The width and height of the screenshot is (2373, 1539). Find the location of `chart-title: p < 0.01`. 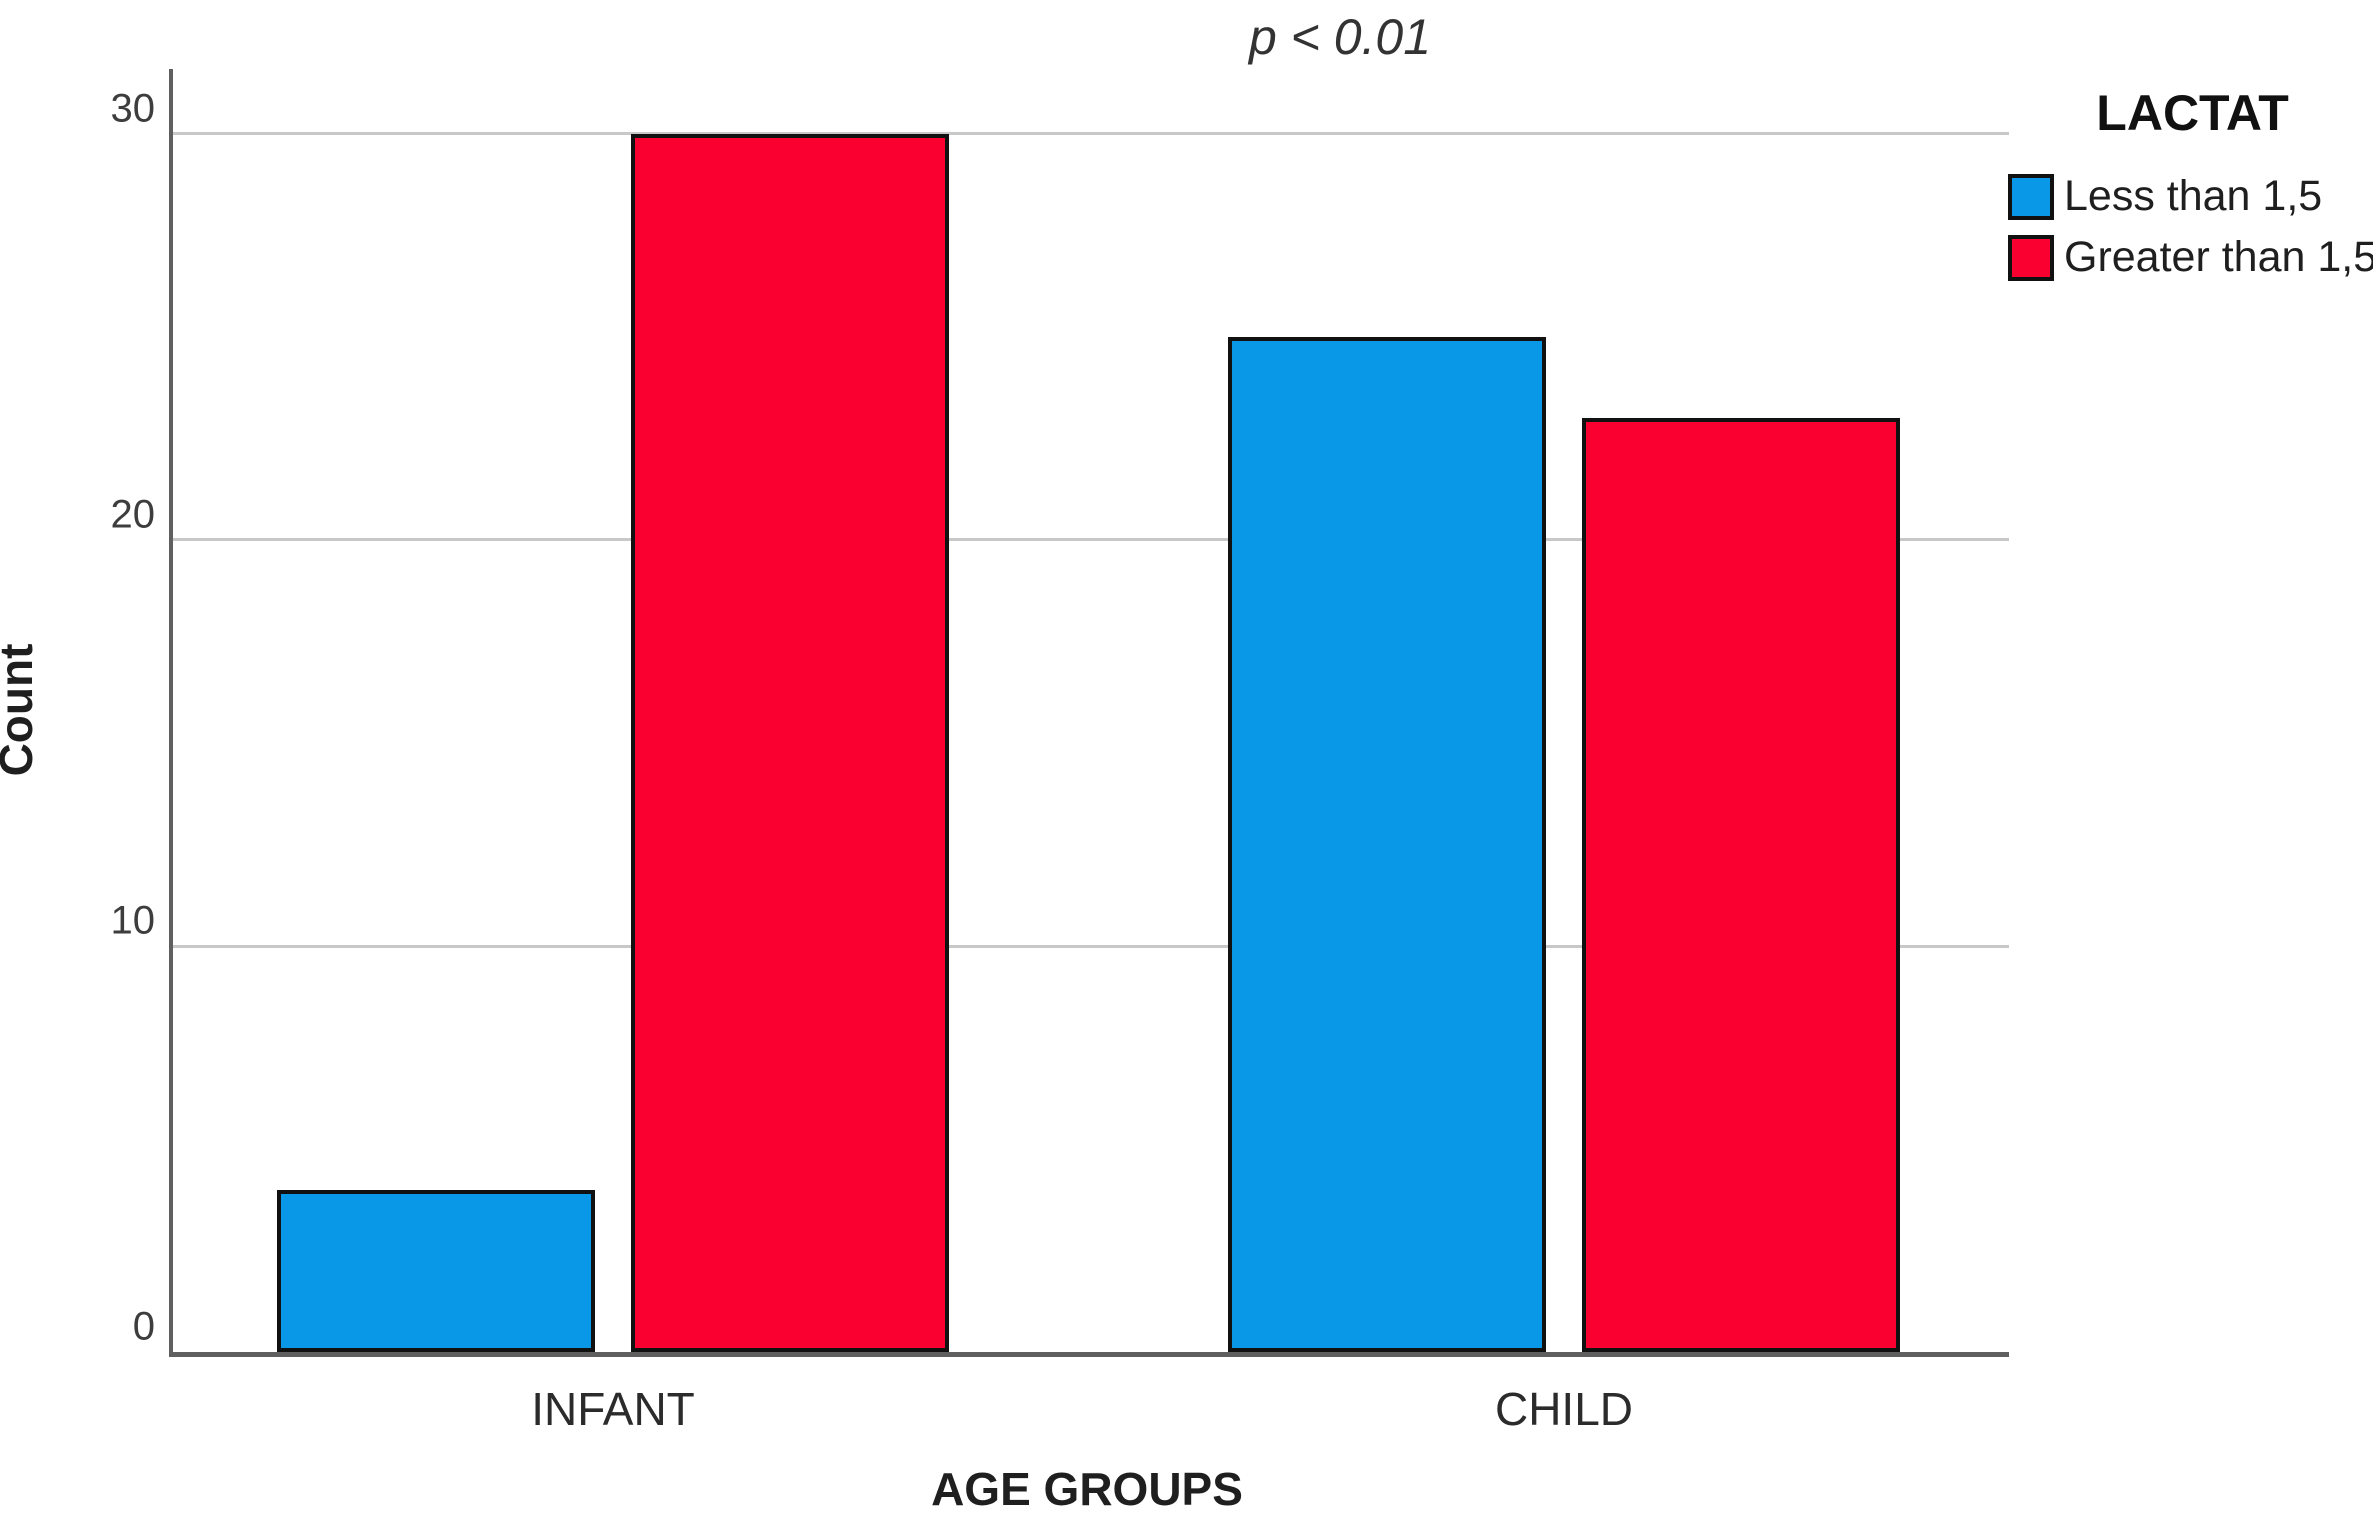

chart-title: p < 0.01 is located at coordinates (1340, 37).